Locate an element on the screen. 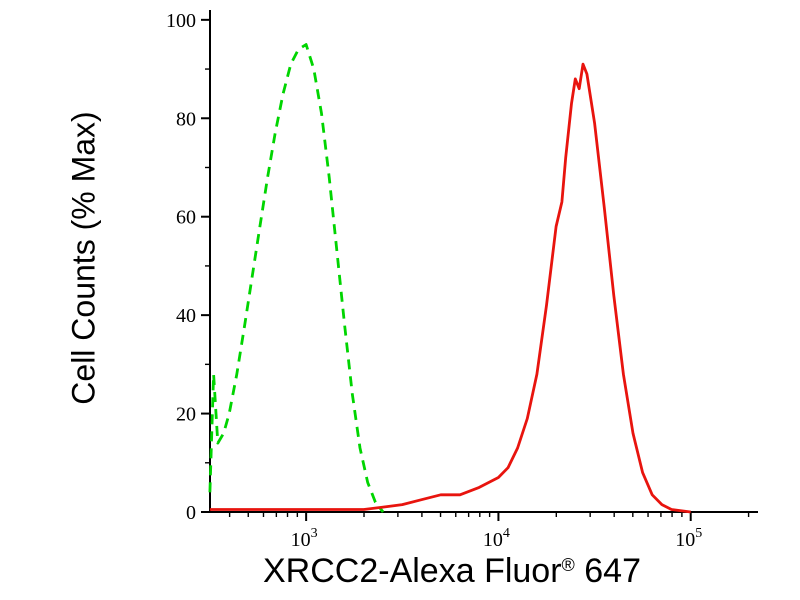 The image size is (800, 600). x-tick-label: 10⁴ is located at coordinates (496, 538).